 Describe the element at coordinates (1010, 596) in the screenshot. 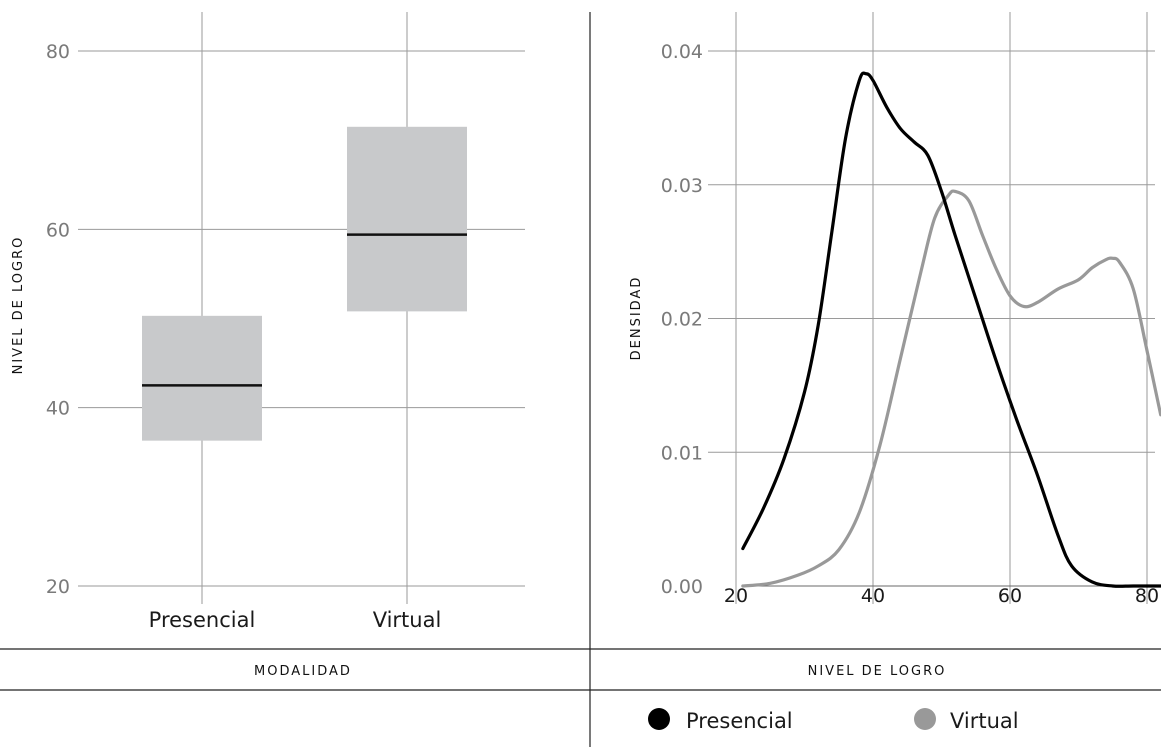

I see `density-x-tick-label: 60` at that location.